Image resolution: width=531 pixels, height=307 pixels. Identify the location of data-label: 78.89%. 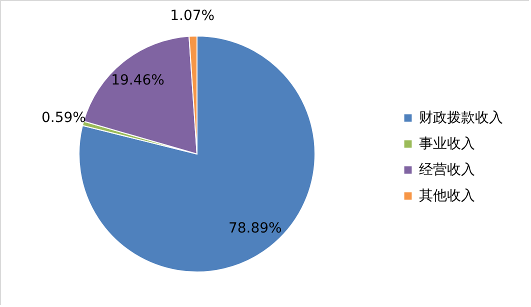
(255, 228).